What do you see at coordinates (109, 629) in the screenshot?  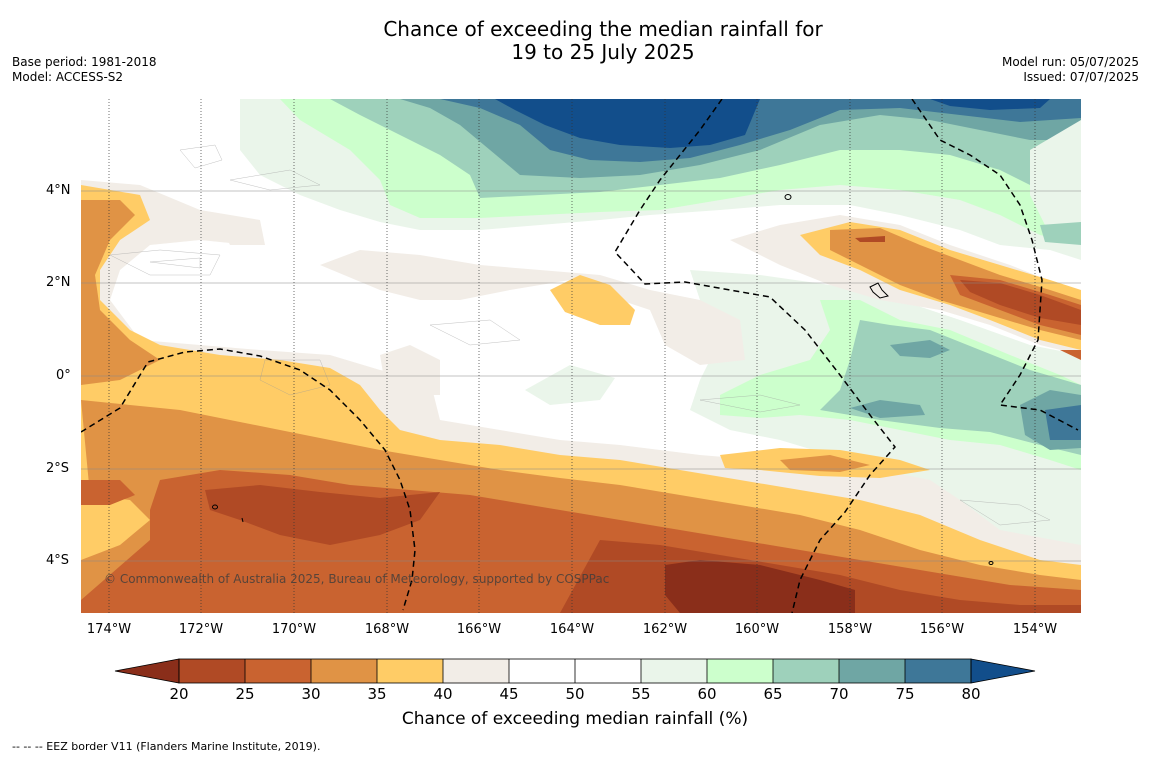 I see `lon-label-174w: 174°W` at bounding box center [109, 629].